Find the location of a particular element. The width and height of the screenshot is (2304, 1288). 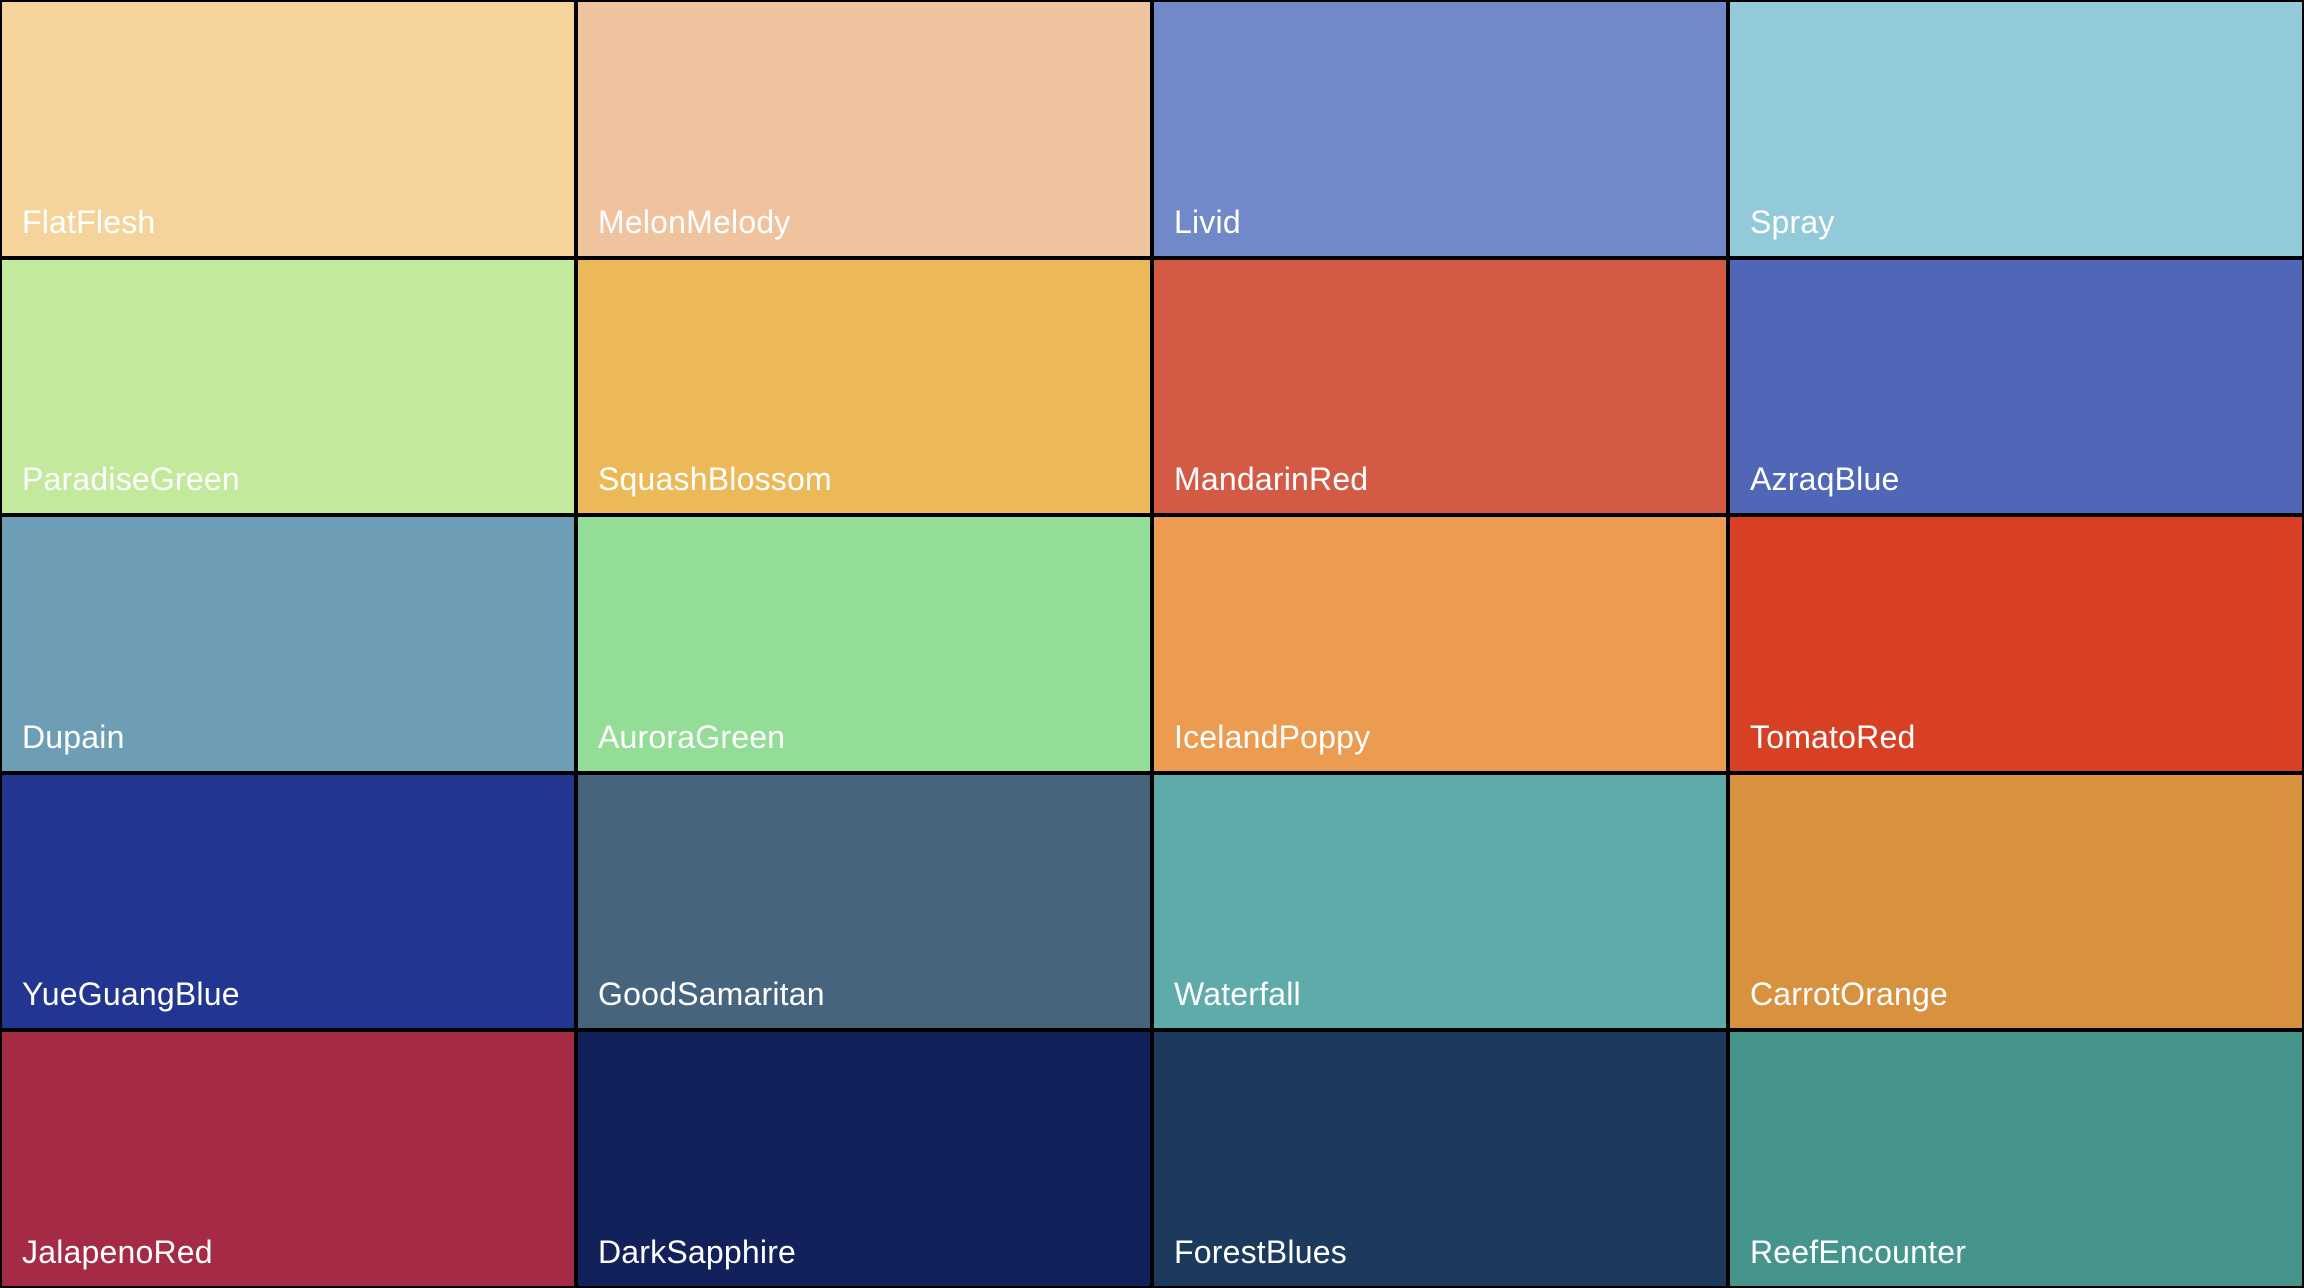

swatch-squash-blossom: SquashBlossom is located at coordinates (864, 386).